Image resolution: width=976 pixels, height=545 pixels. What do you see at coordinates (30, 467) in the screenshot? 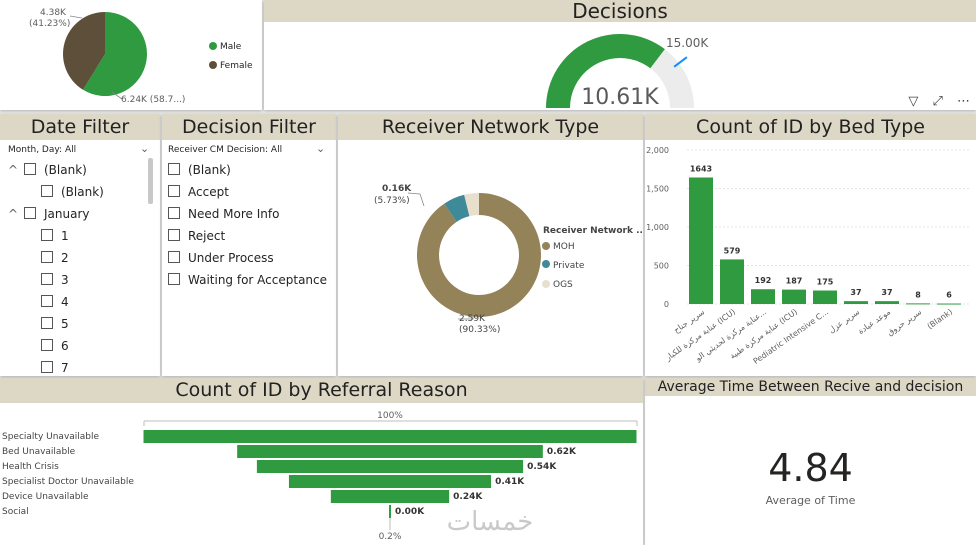
I see `funnel-category-label: Health Crisis` at bounding box center [30, 467].